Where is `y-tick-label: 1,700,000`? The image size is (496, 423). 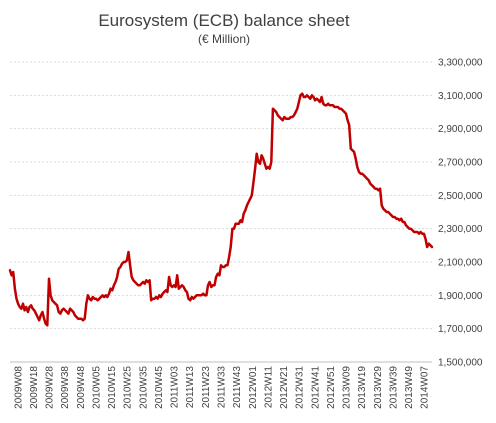
y-tick-label: 1,700,000 is located at coordinates (460, 329).